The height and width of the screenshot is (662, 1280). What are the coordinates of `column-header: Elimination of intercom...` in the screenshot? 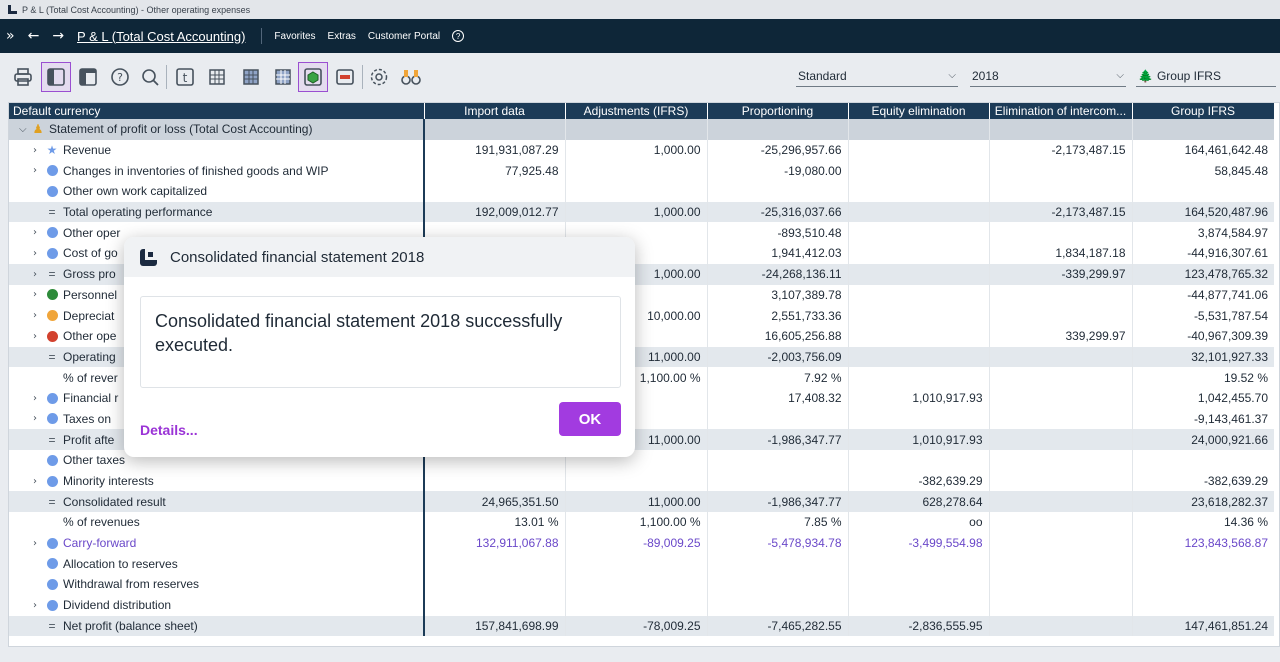 It's located at (1061, 111).